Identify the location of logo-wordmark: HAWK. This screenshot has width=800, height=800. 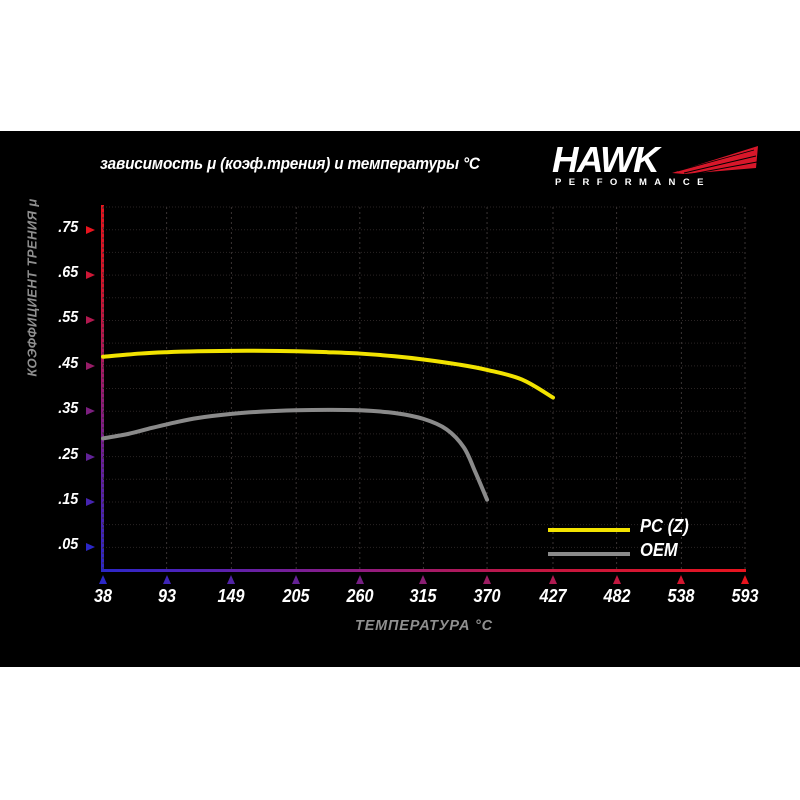
(606, 159).